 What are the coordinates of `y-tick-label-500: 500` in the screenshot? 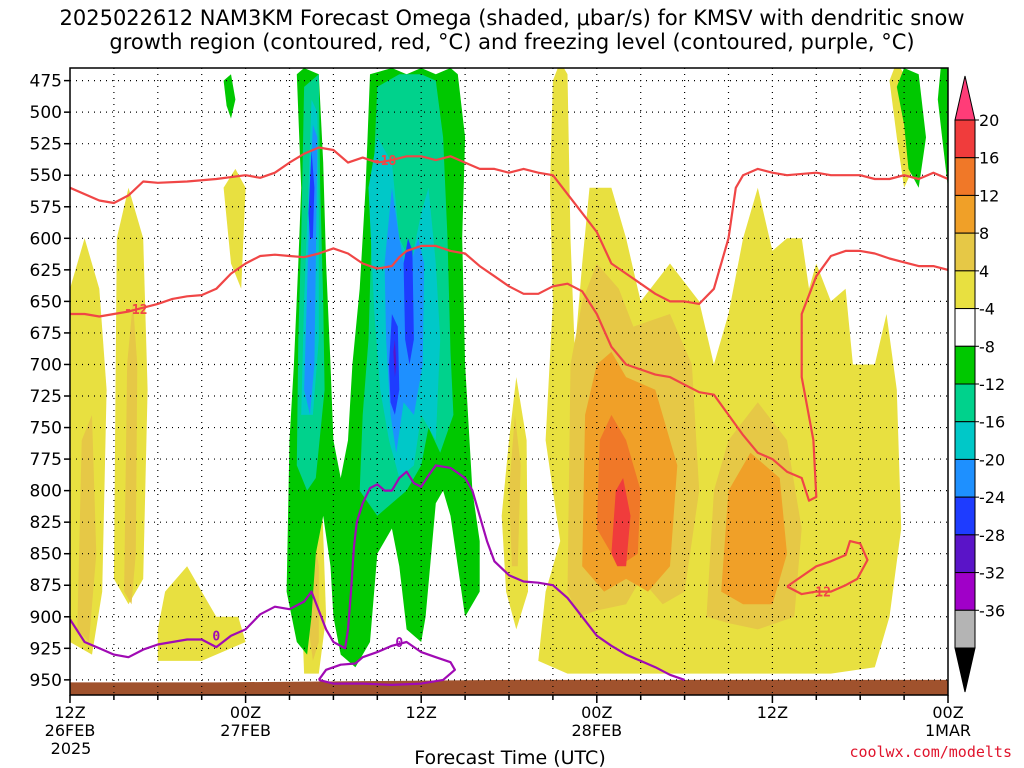 It's located at (46, 113).